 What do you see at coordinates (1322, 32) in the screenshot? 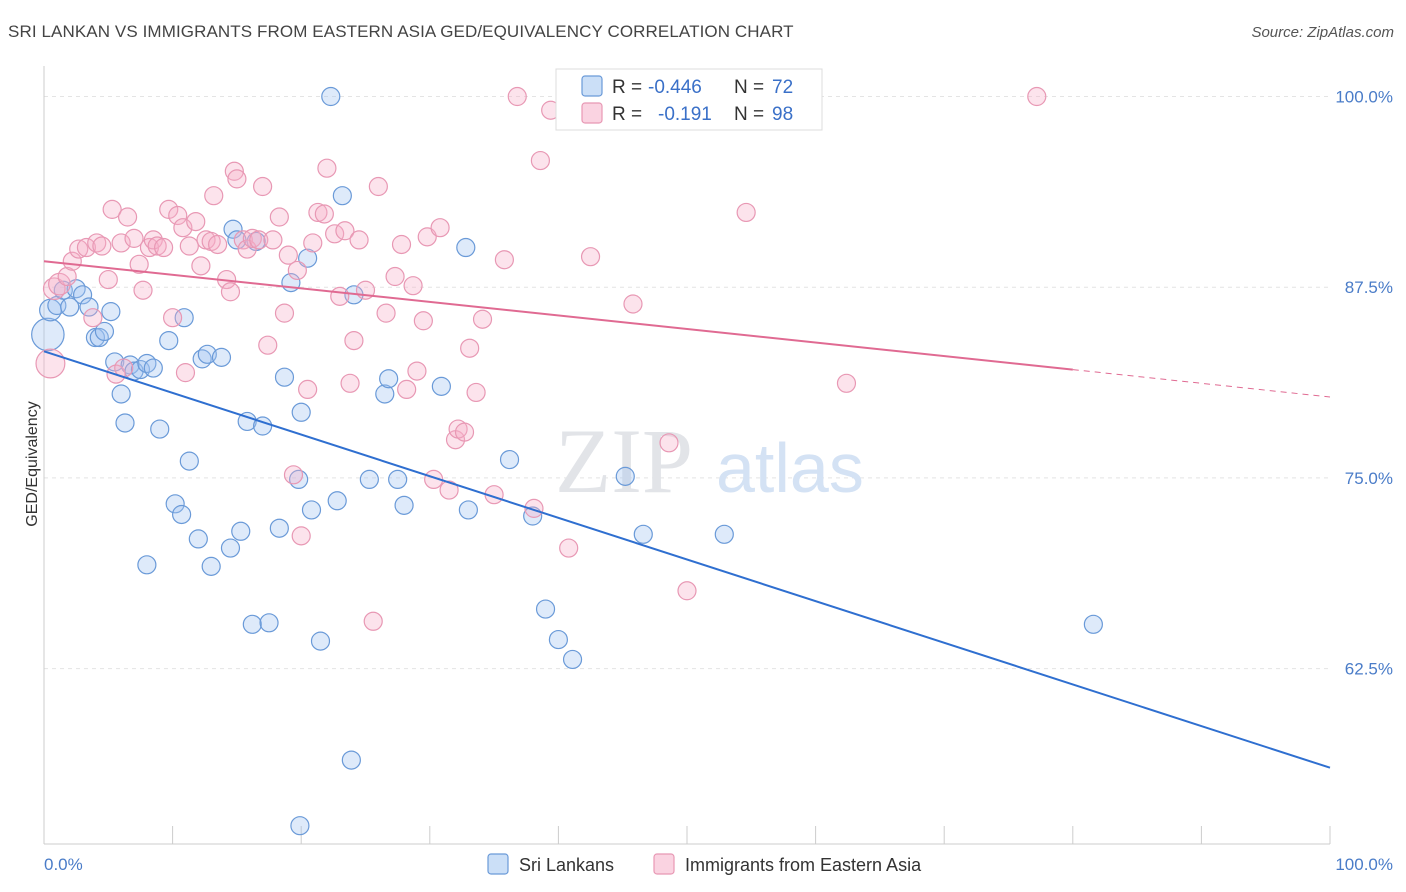
I see `chart-source: Source: ZipAtlas.com` at bounding box center [1322, 32].